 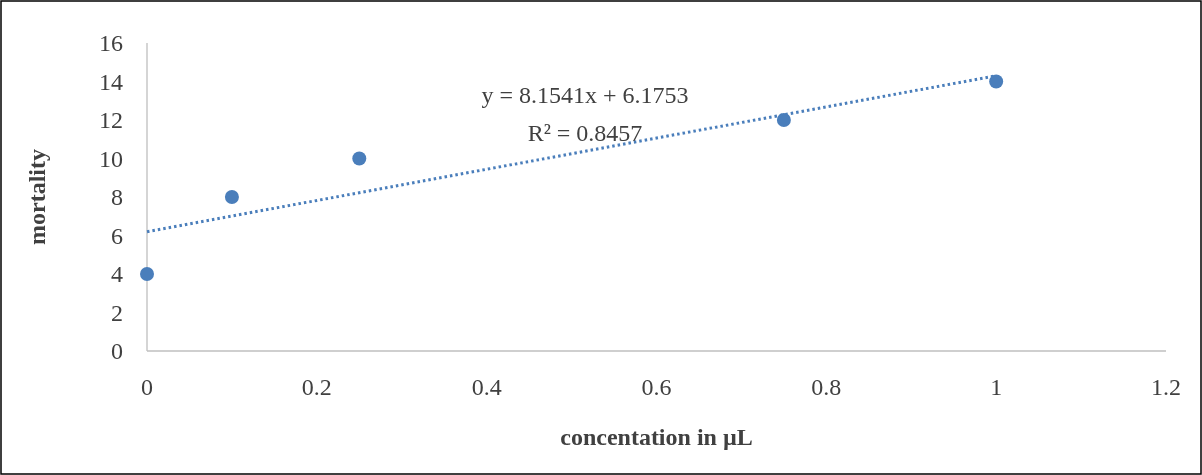 I want to click on y-tick-label: 0, so click(x=117, y=351).